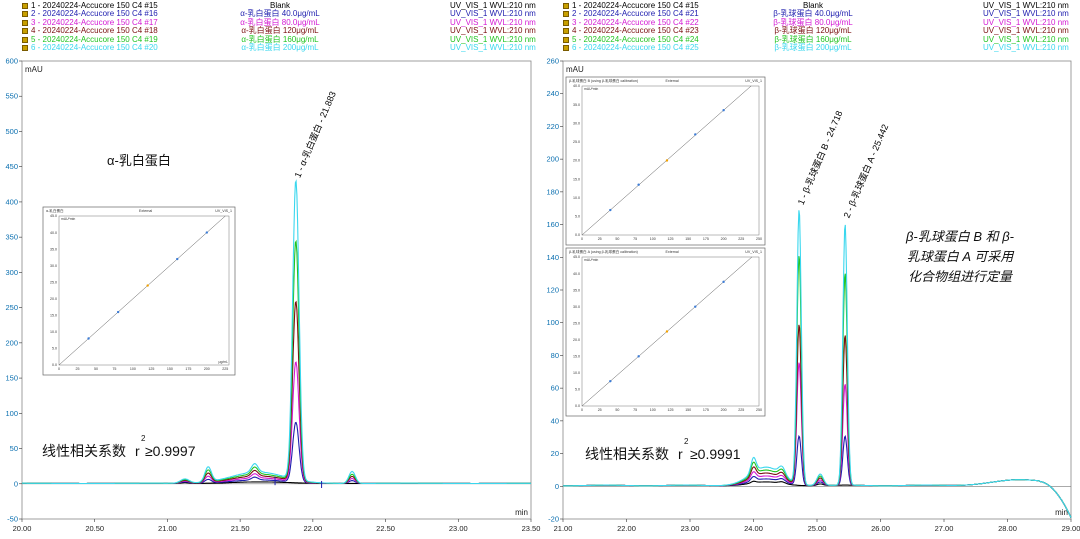  What do you see at coordinates (880, 528) in the screenshot?
I see `x-tick-label: 26.00` at bounding box center [880, 528].